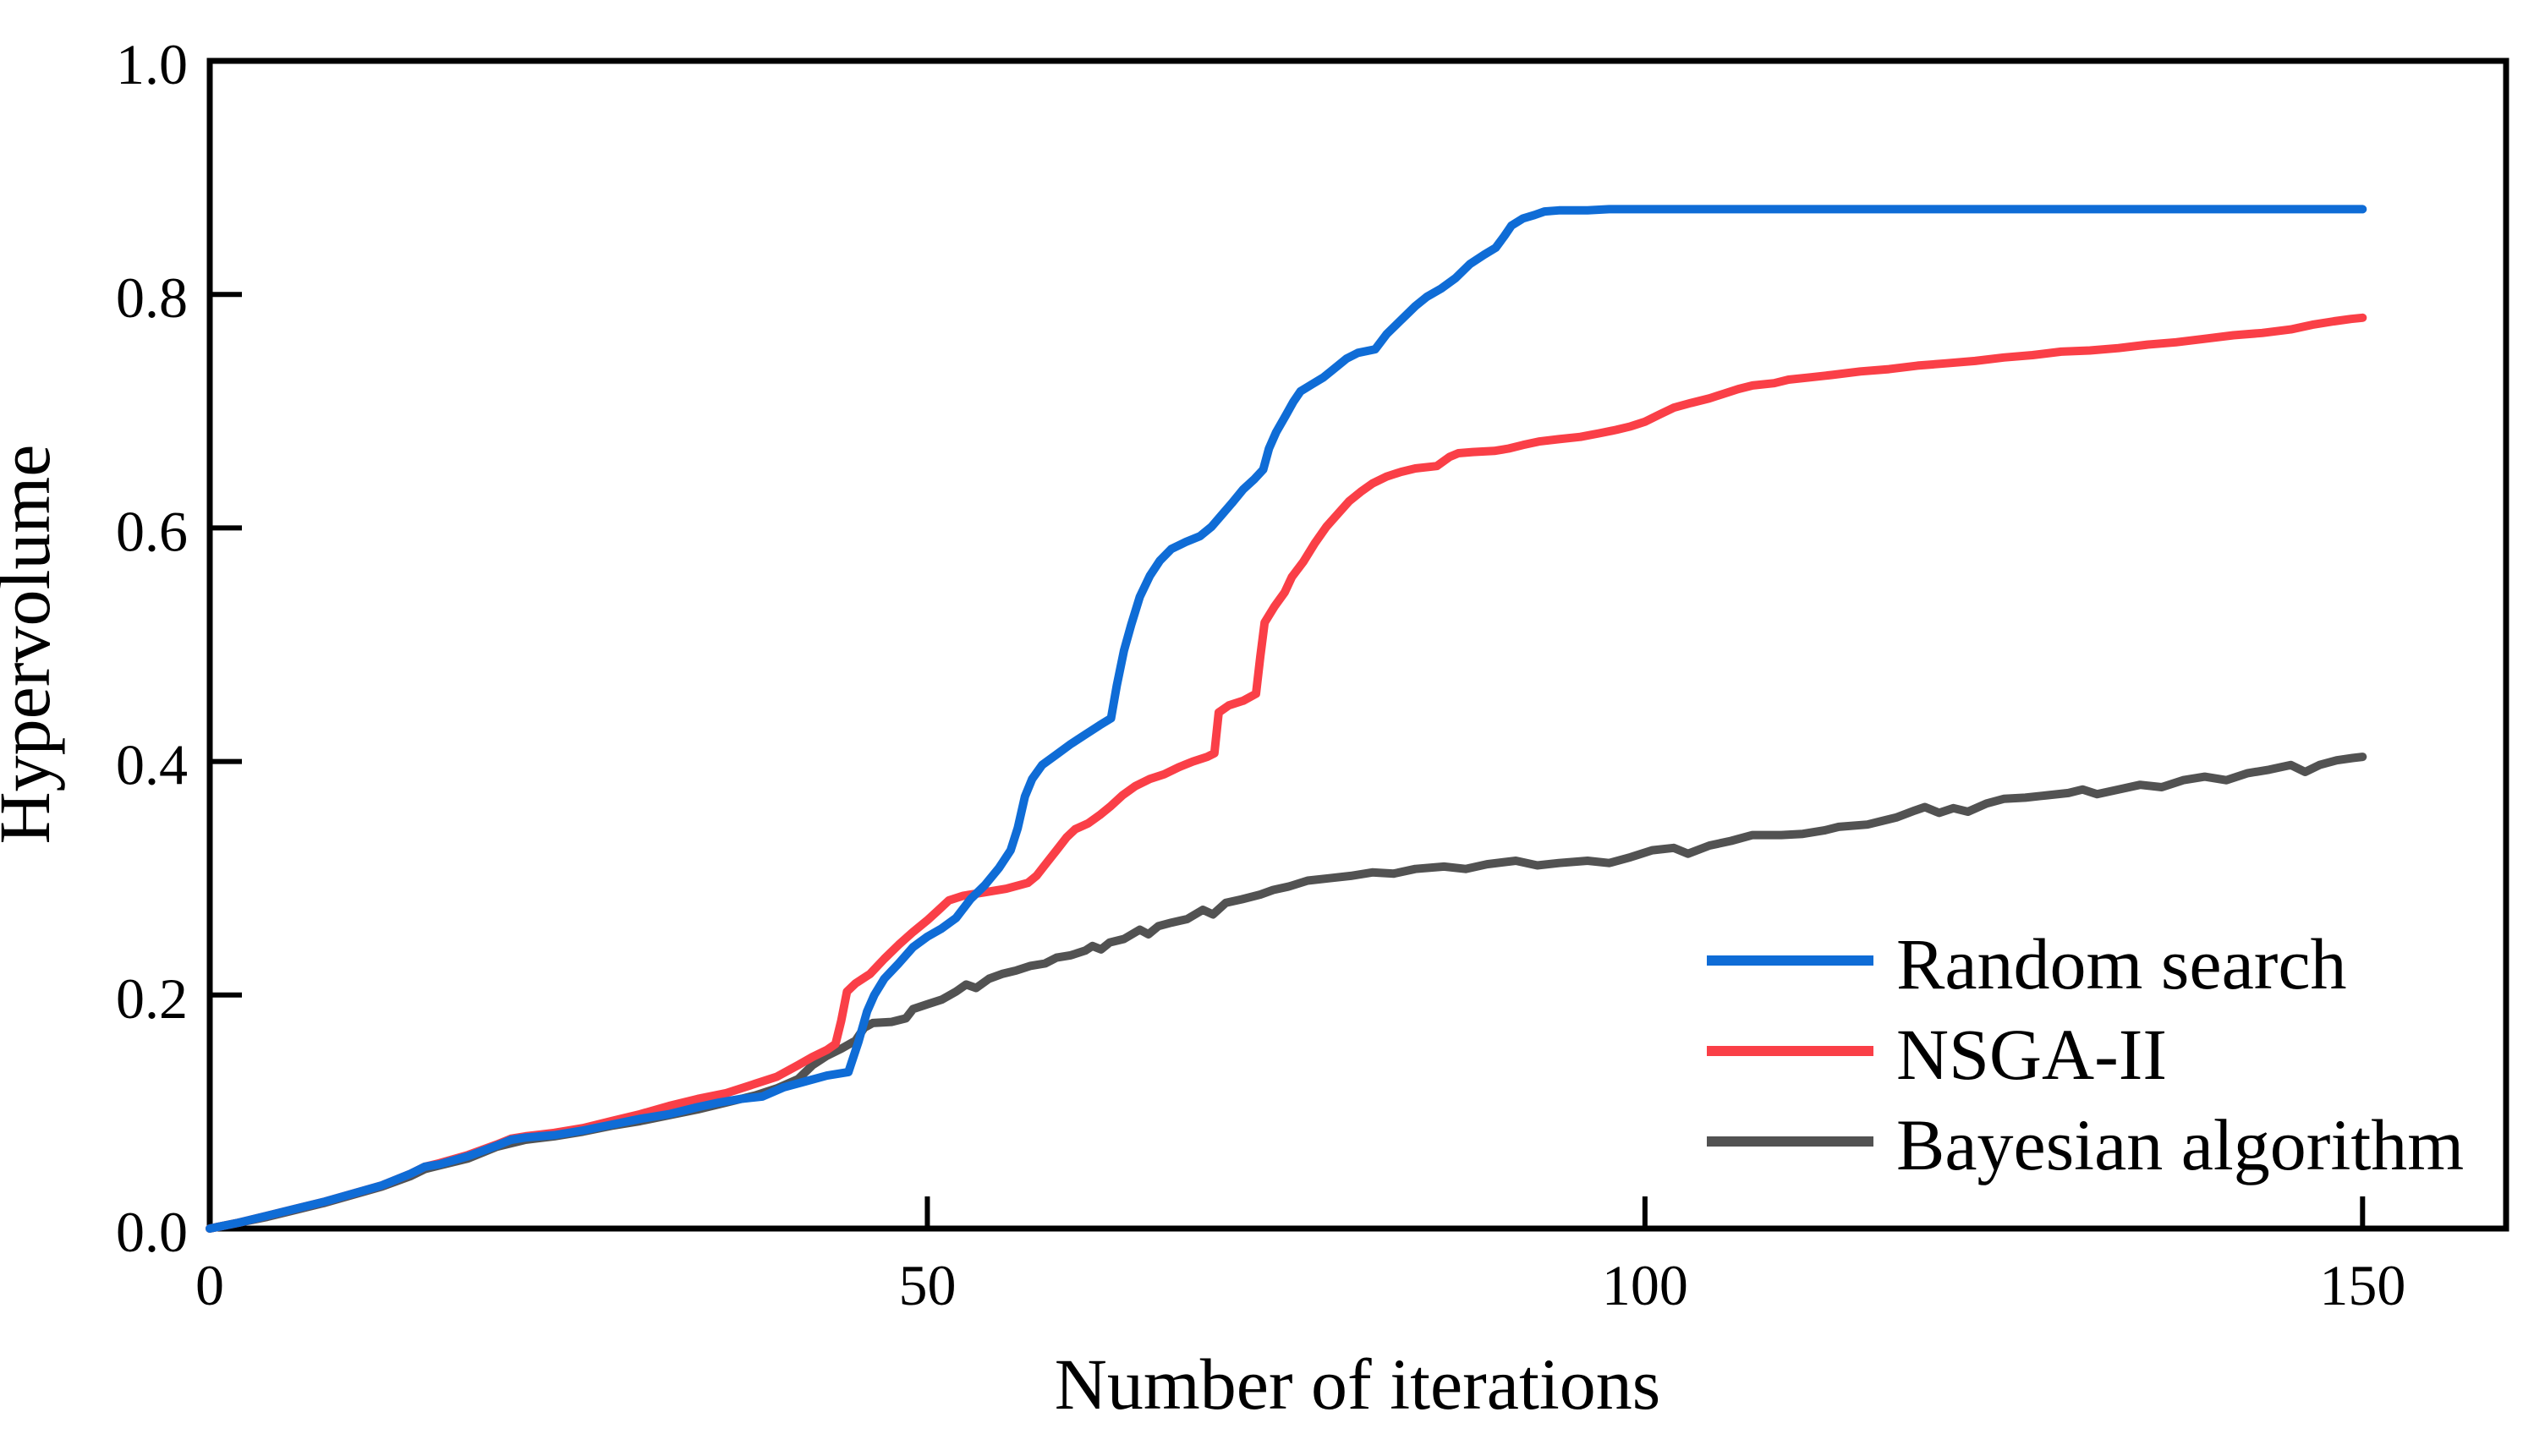 Image resolution: width=2545 pixels, height=1456 pixels. What do you see at coordinates (2180, 1144) in the screenshot?
I see `legend-label-bayesian-algorithm: Bayesian algorithm` at bounding box center [2180, 1144].